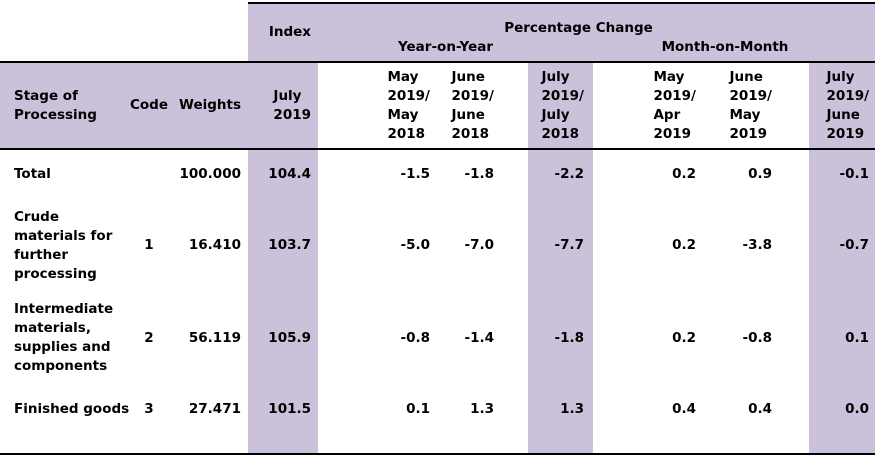  Describe the element at coordinates (149, 106) in the screenshot. I see `code-column-header: Code` at that location.